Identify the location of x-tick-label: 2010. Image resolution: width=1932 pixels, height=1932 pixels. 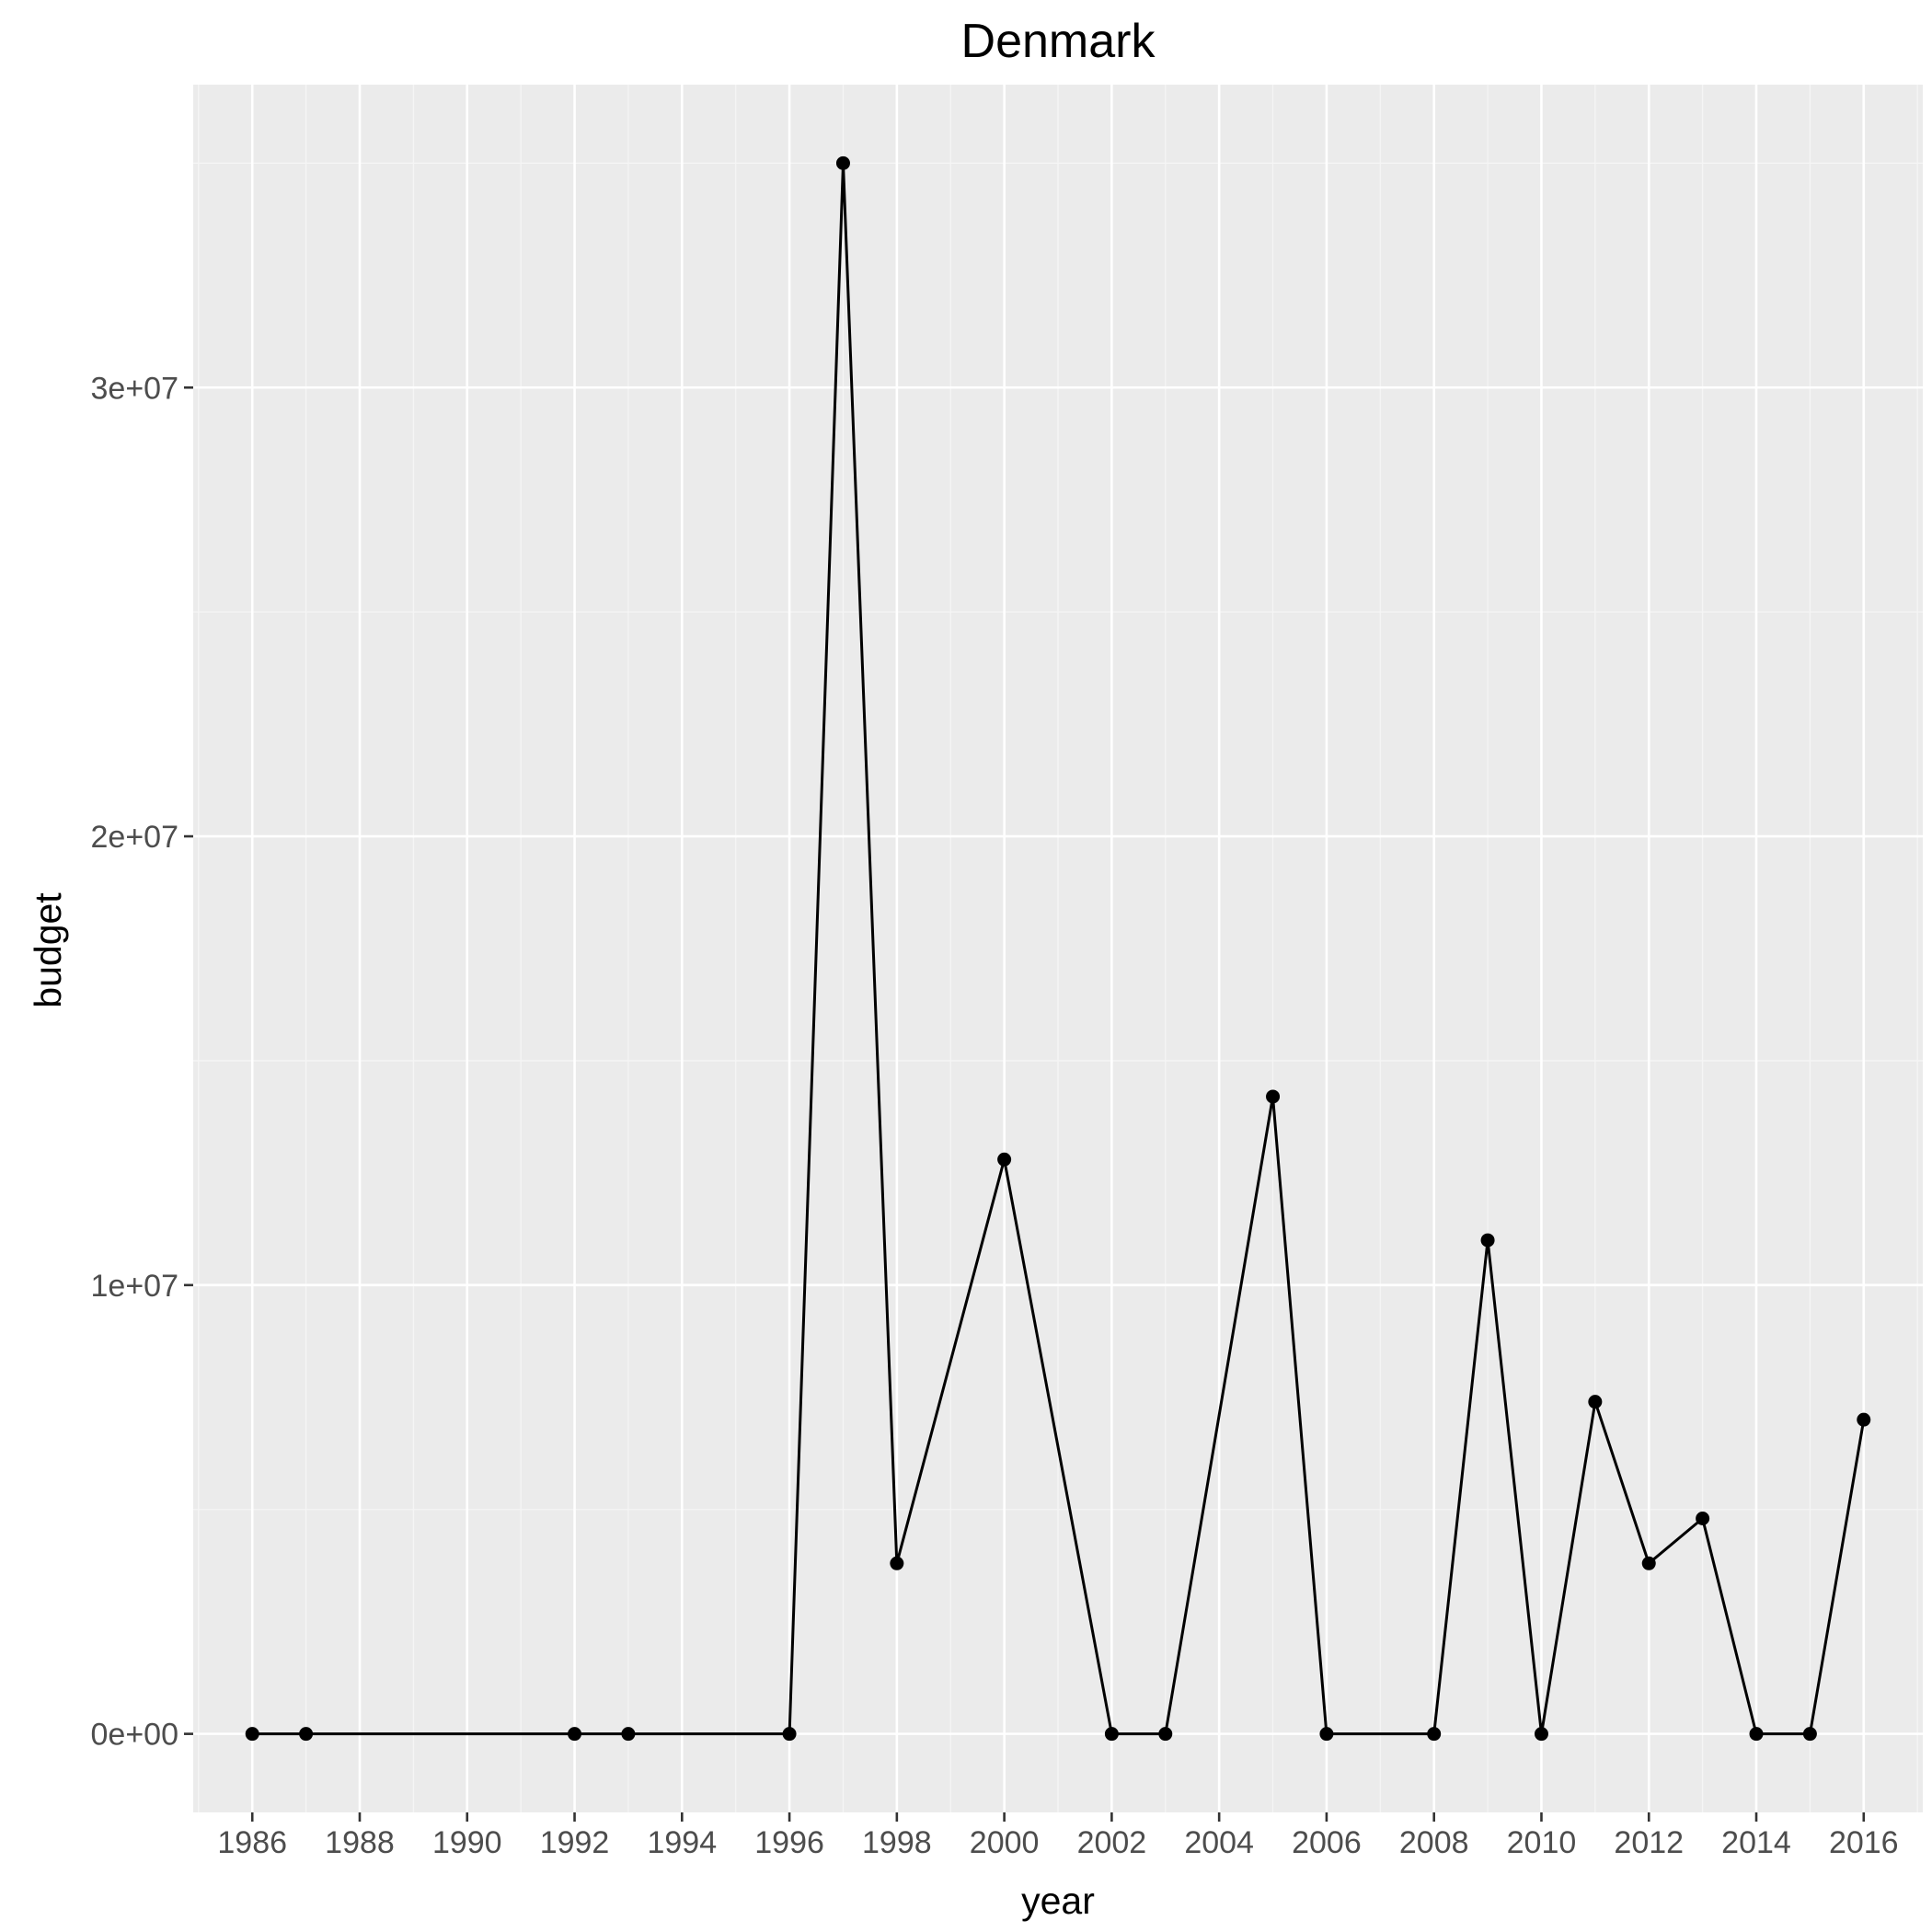
(1542, 1842).